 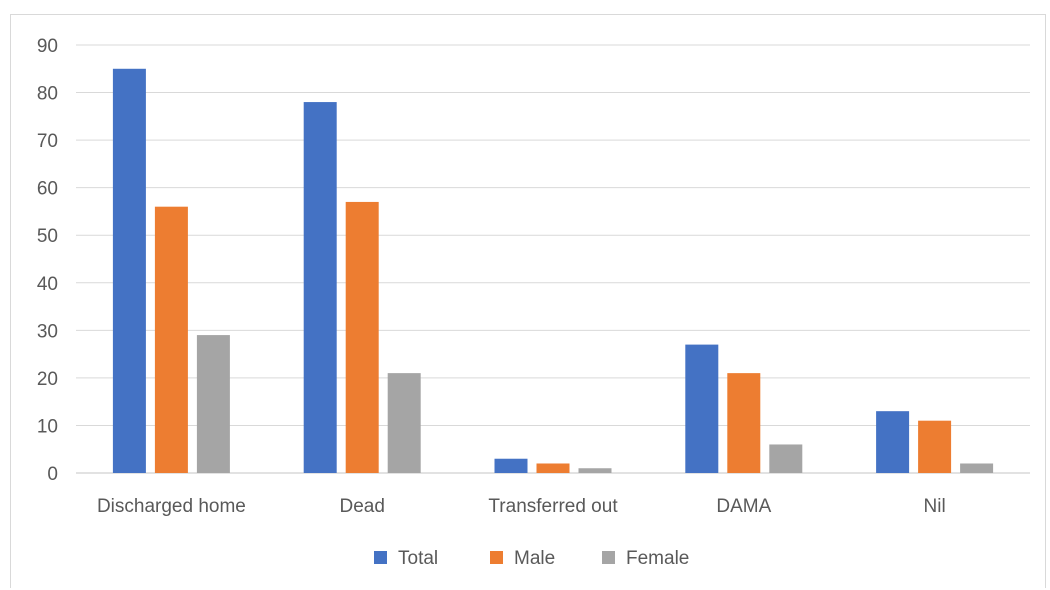 I want to click on legend-label-total: Total, so click(x=418, y=558).